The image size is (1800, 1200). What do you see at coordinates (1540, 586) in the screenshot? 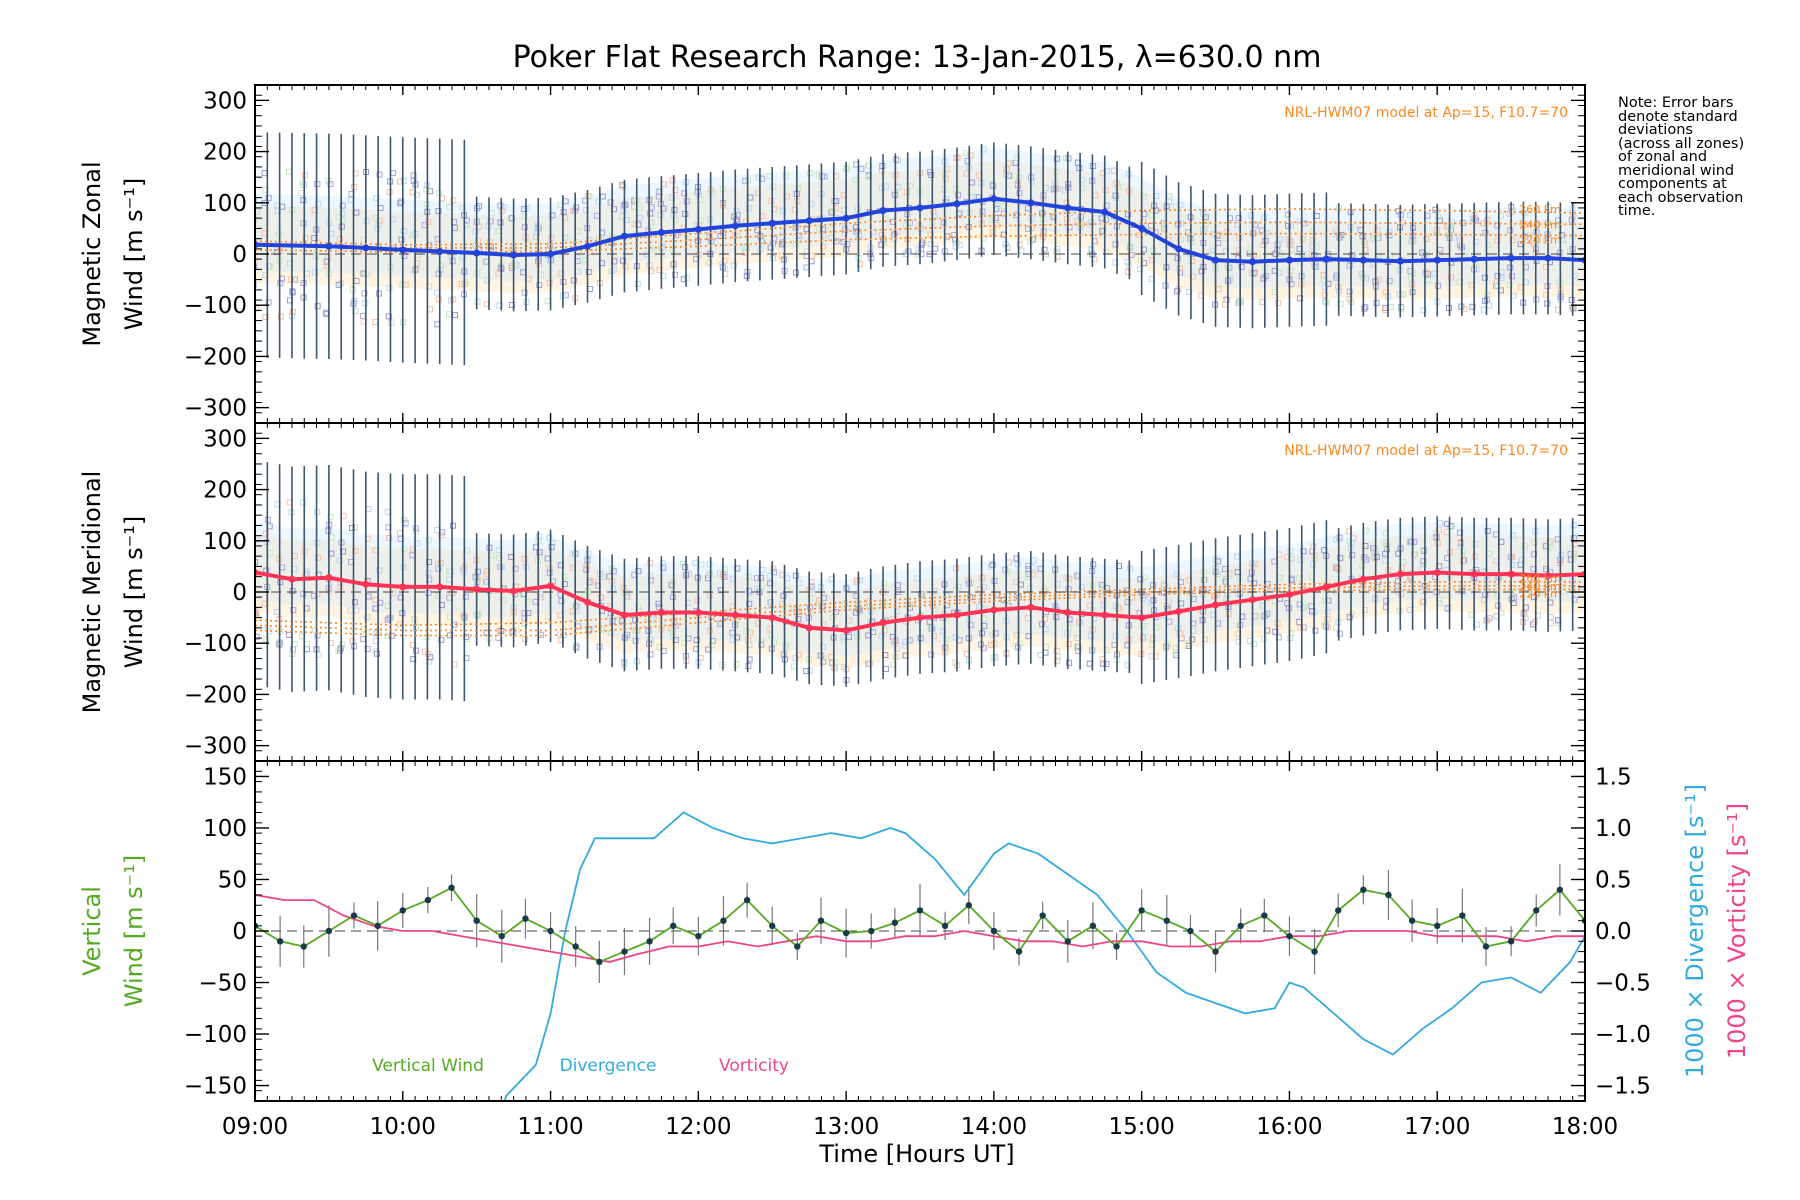
I see `meridional-model-altitude-label: 240 km` at bounding box center [1540, 586].